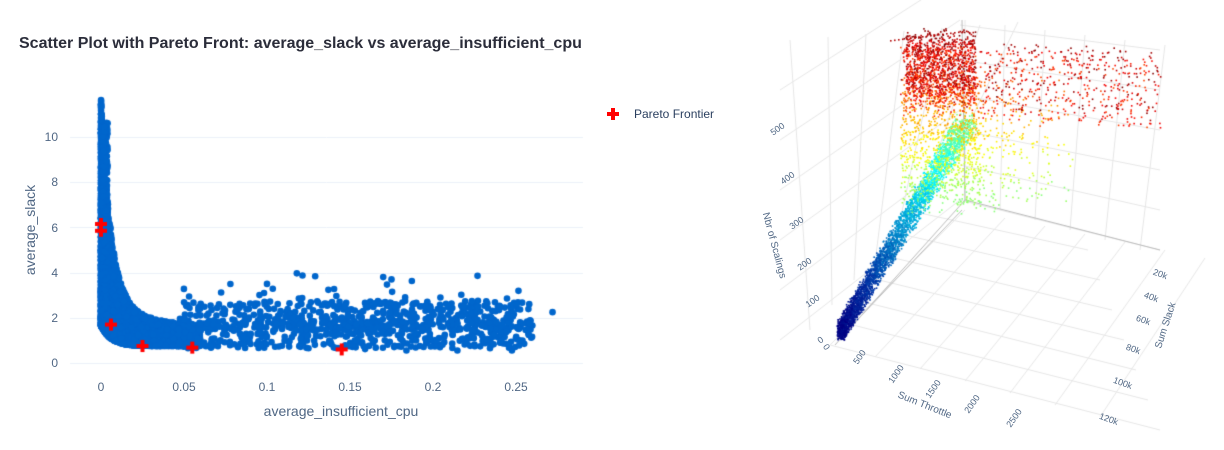 This screenshot has height=450, width=1224. Describe the element at coordinates (54, 228) in the screenshot. I see `y-tick: 6` at that location.